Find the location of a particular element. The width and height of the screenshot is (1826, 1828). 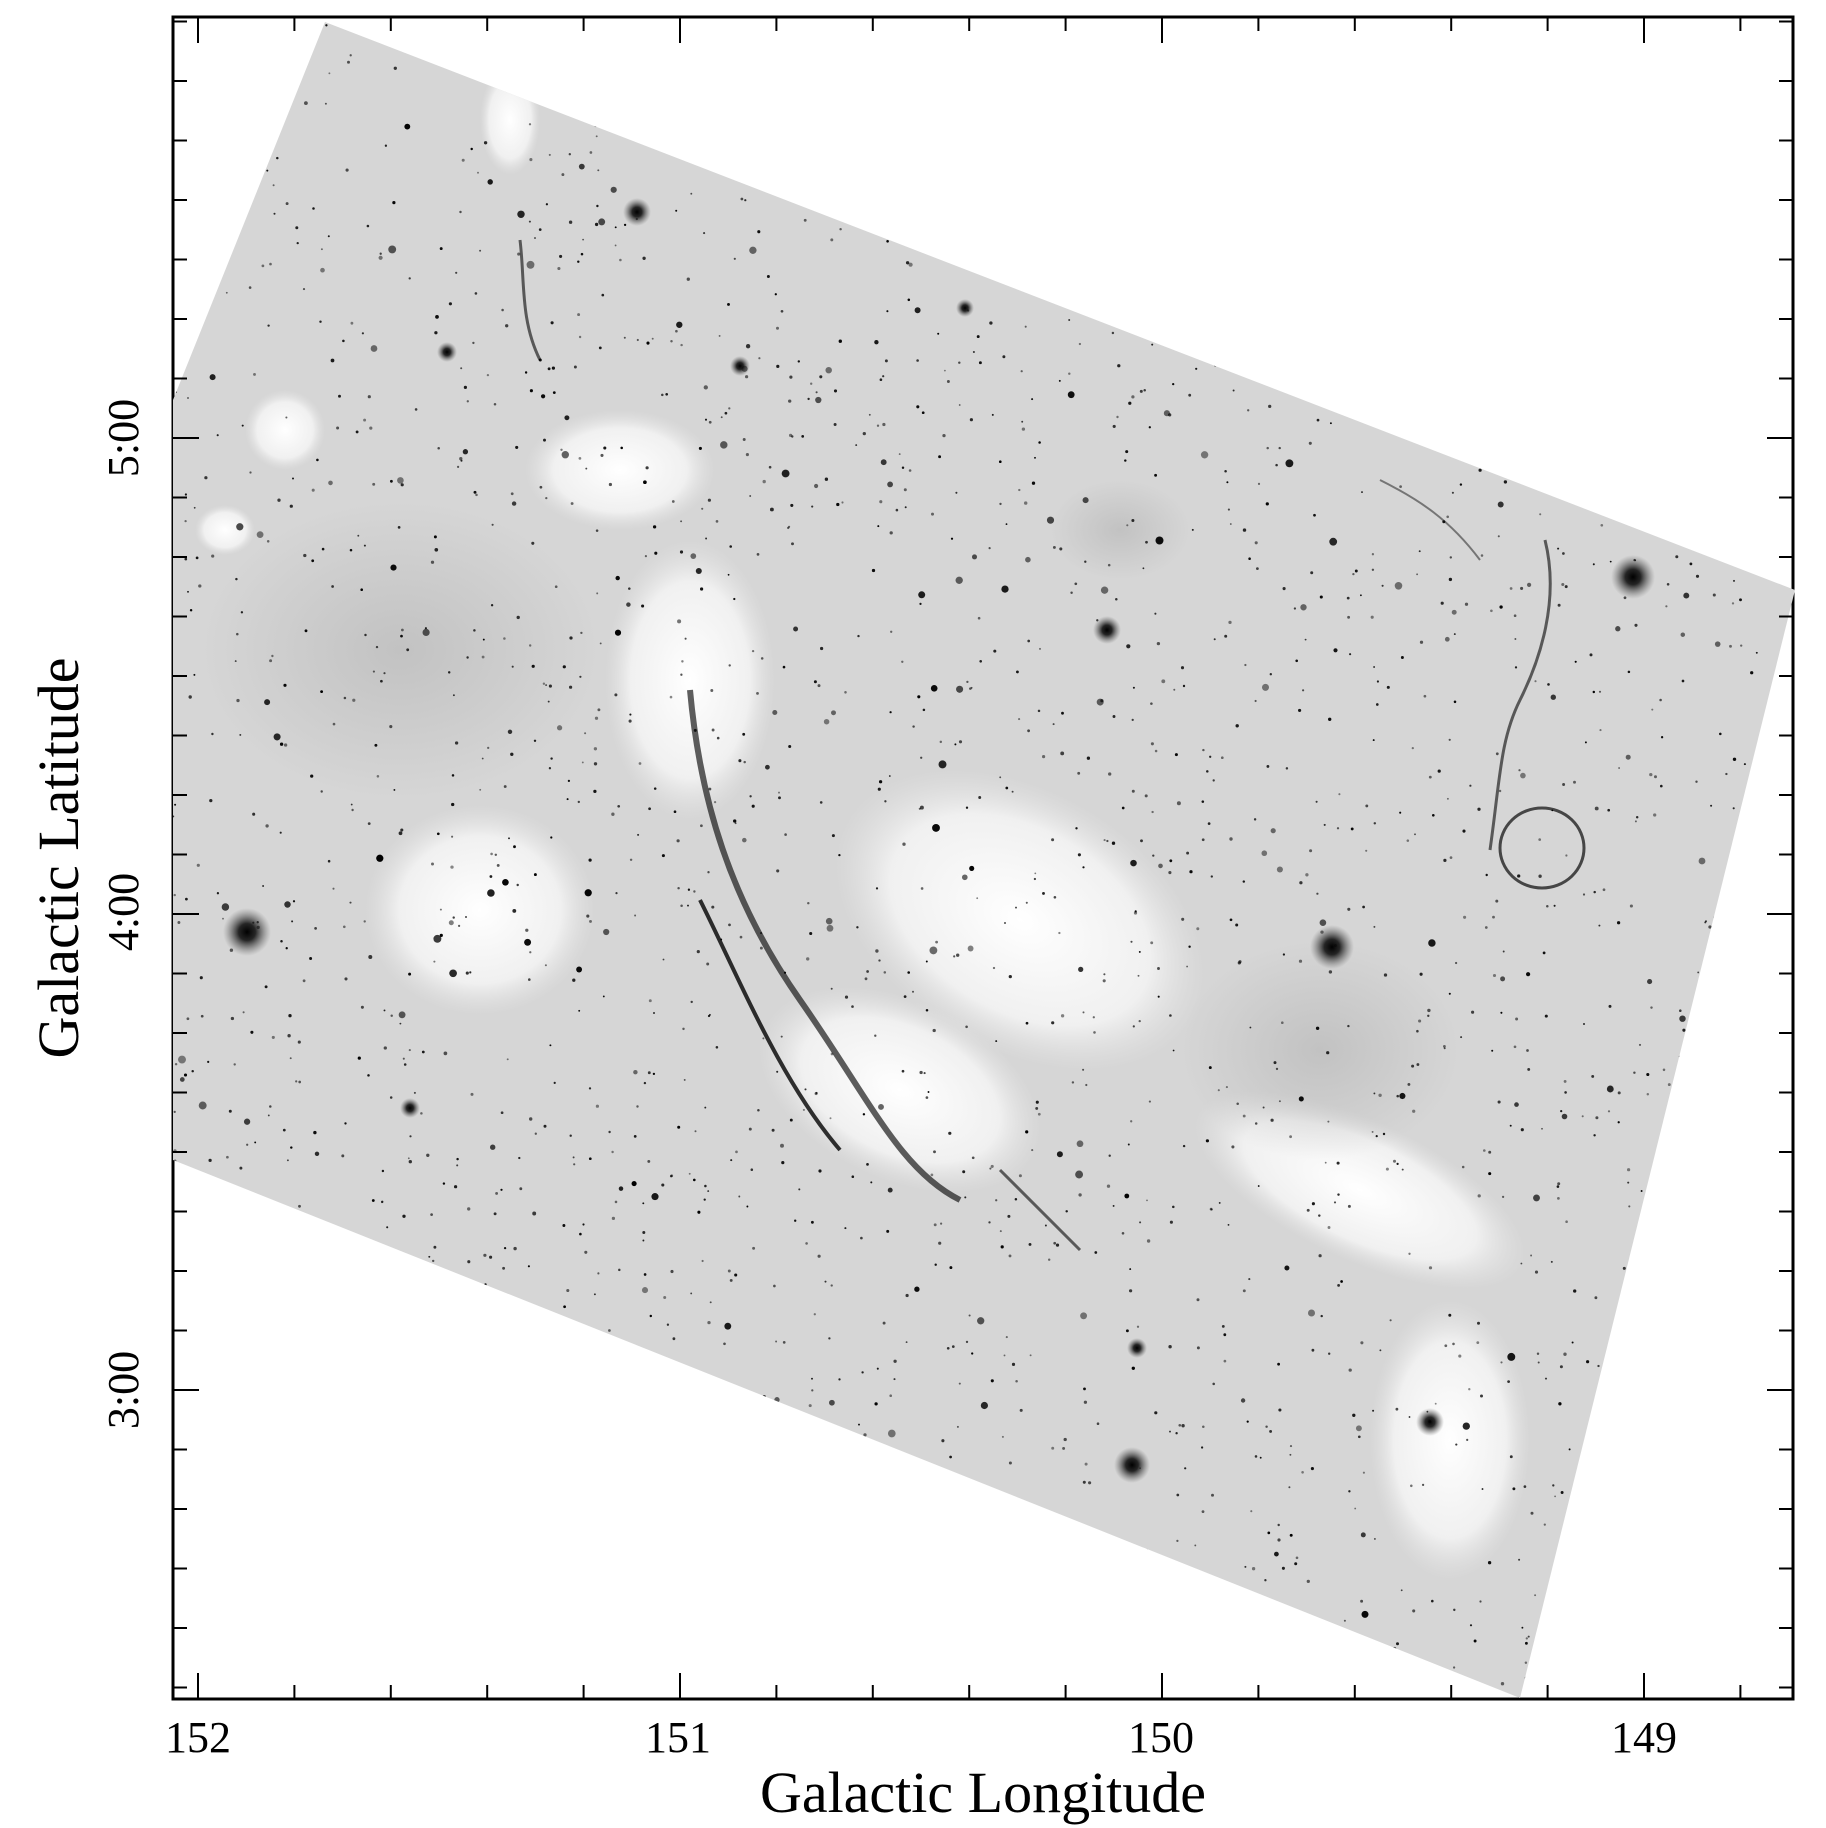

x-tick-label: 150 is located at coordinates (1161, 1737).